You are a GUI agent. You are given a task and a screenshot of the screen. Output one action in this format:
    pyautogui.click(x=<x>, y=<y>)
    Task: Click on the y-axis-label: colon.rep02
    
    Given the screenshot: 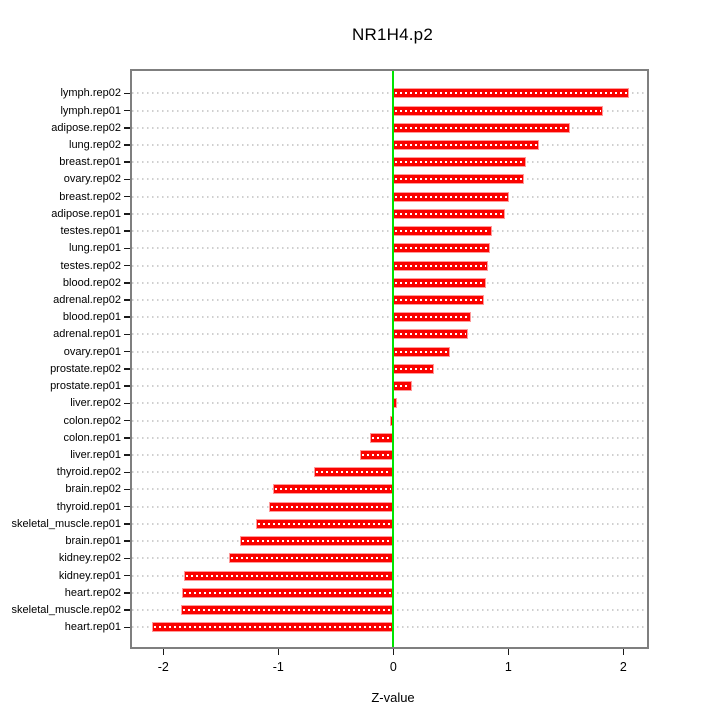 What is the action you would take?
    pyautogui.click(x=92, y=420)
    